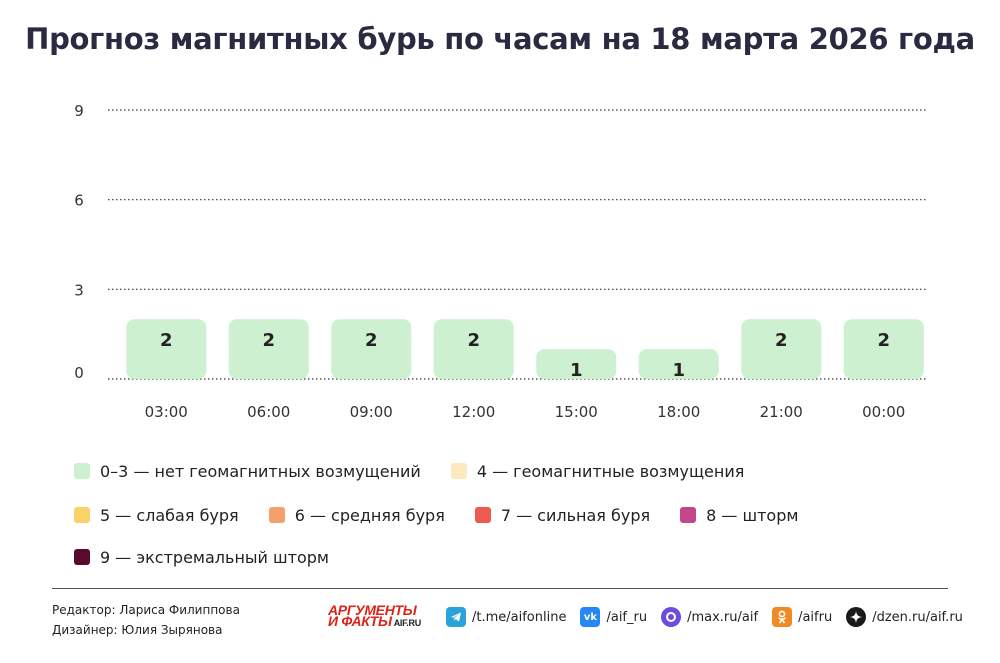 This screenshot has width=1000, height=663. What do you see at coordinates (678, 412) in the screenshot?
I see `x-tick-label: 18:00` at bounding box center [678, 412].